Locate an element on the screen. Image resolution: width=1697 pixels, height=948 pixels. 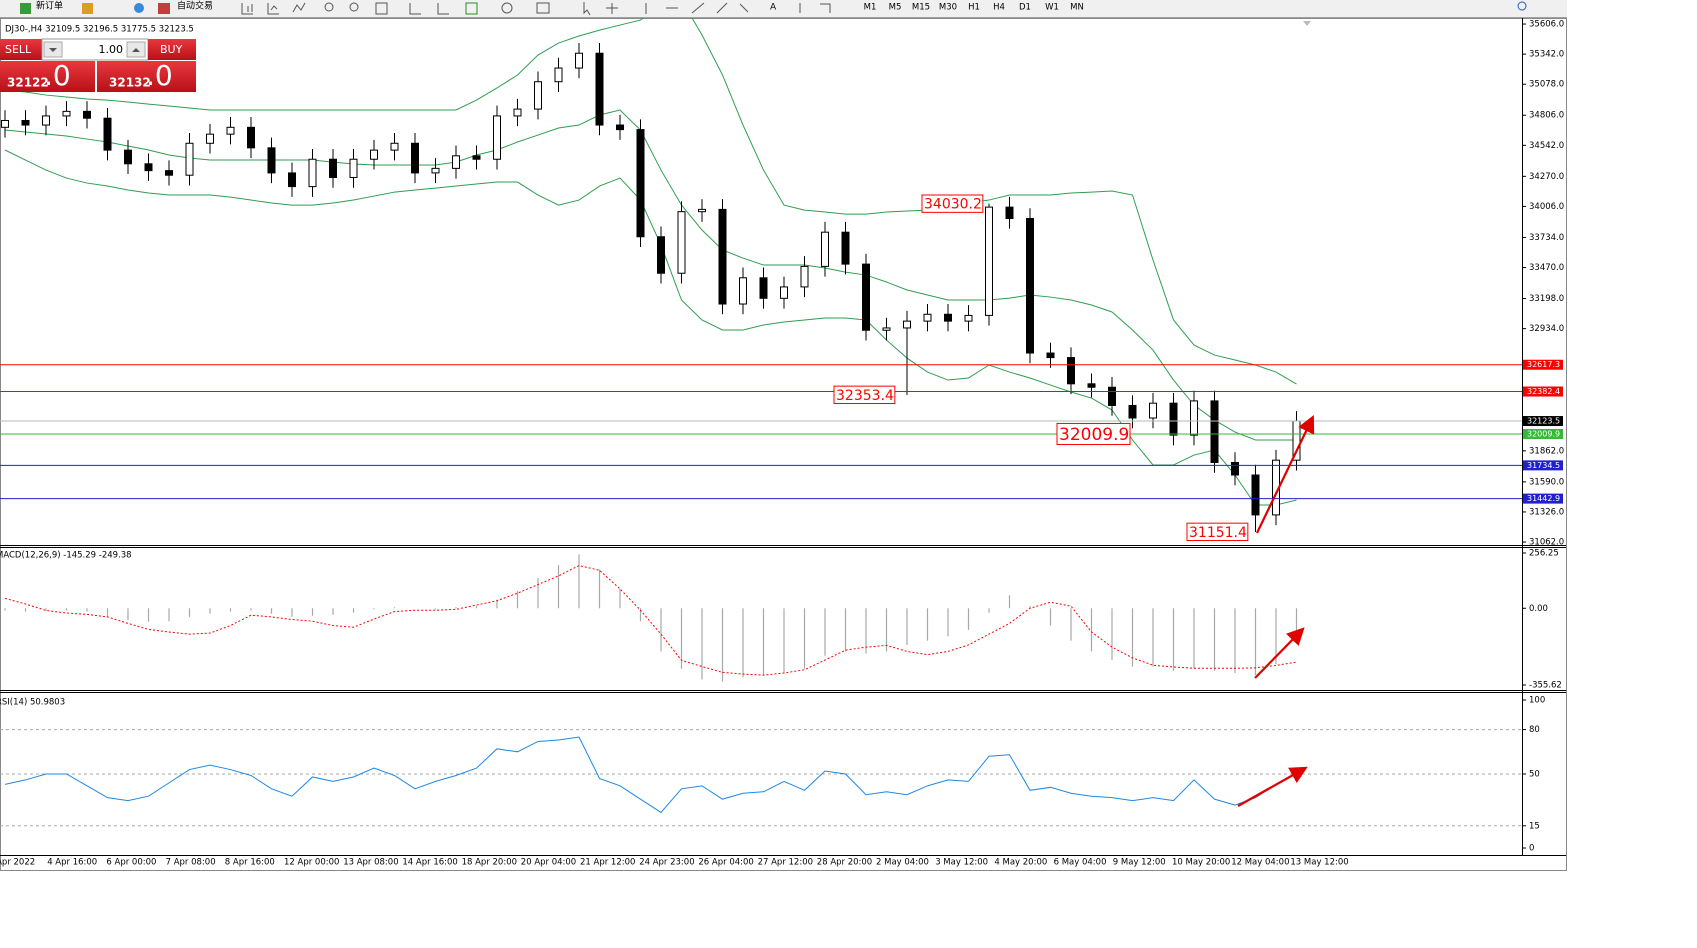
sell-price-box is located at coordinates (47, 76).